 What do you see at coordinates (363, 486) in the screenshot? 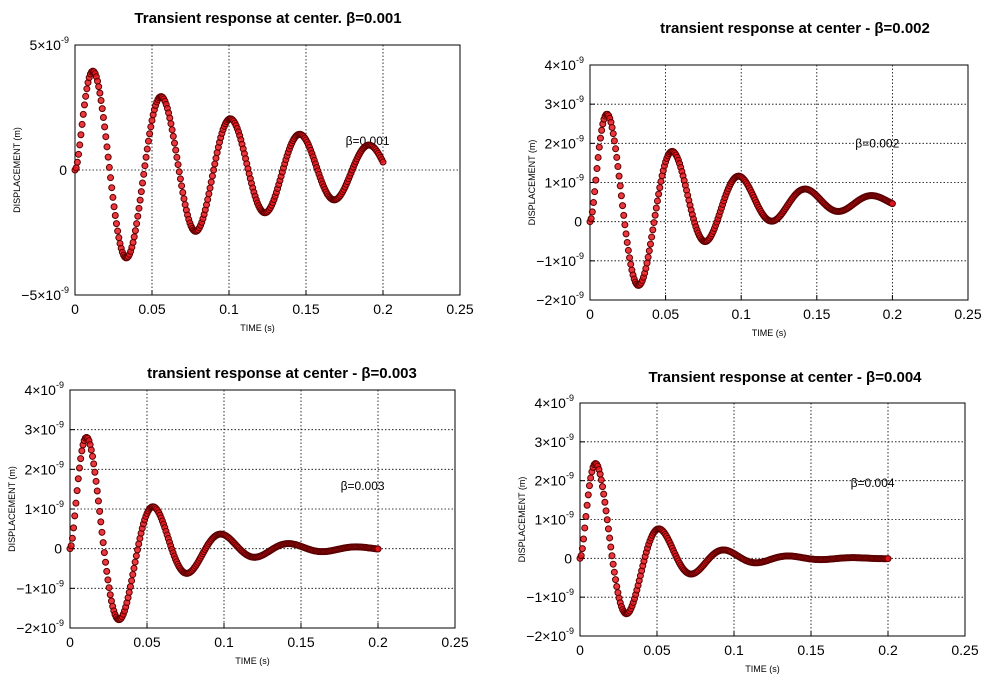
I see `beta-annotation: β=0.003` at bounding box center [363, 486].